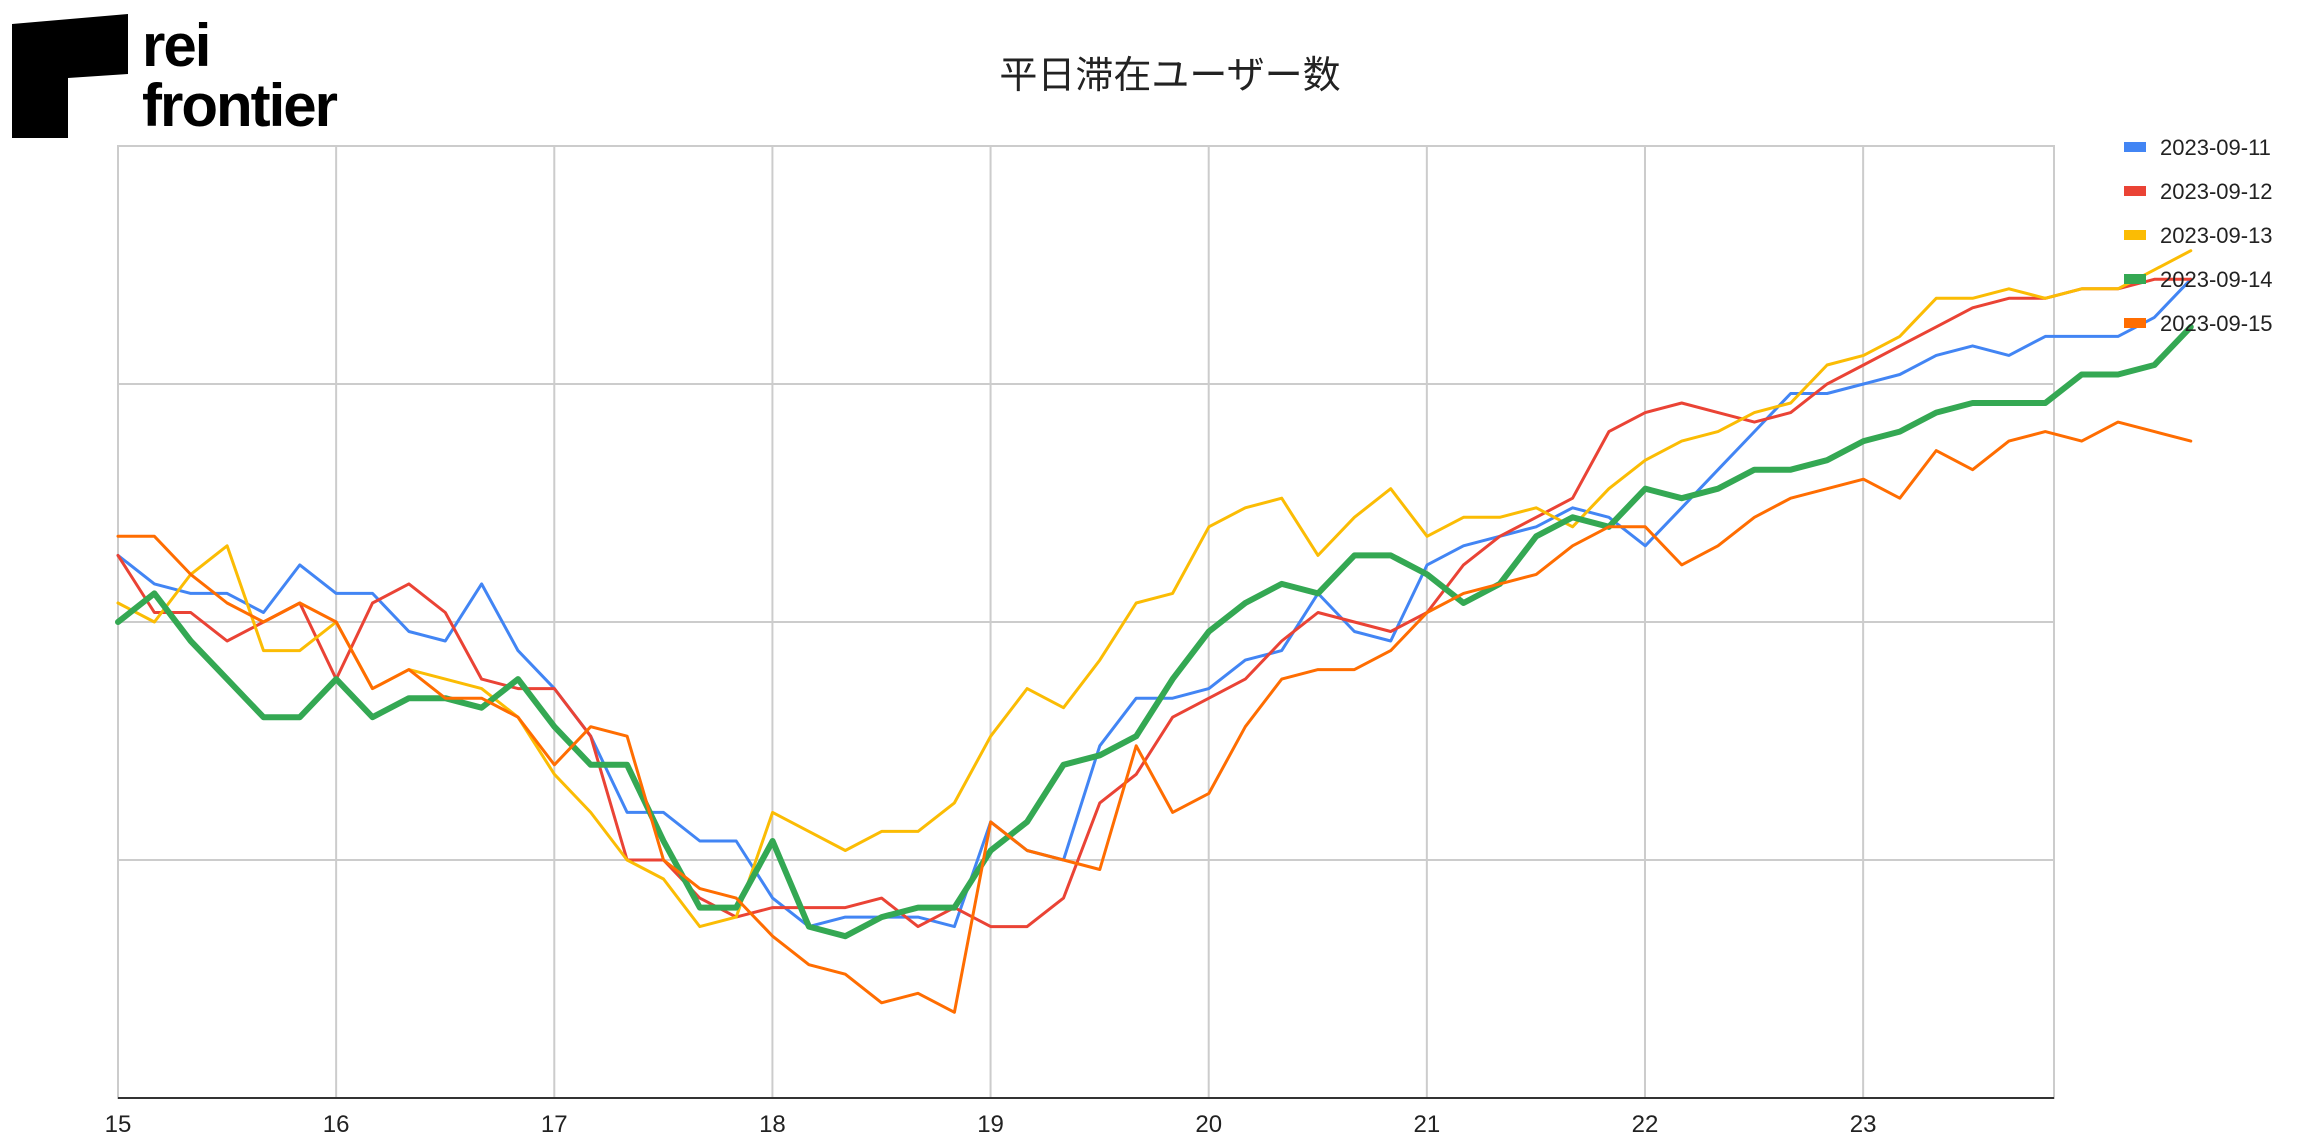  What do you see at coordinates (2216, 279) in the screenshot?
I see `legend-label-2023-09-14: 2023-09-14` at bounding box center [2216, 279].